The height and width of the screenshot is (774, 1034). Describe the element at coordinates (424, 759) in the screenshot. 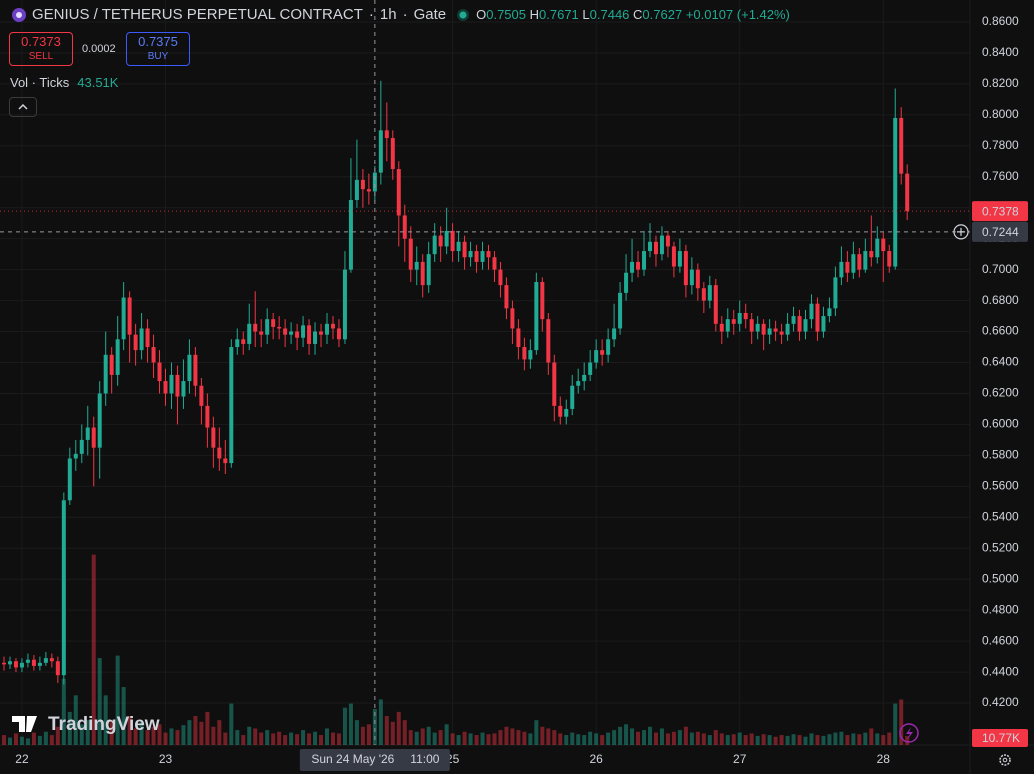

I see `crosshair-time-label: 11:00` at that location.